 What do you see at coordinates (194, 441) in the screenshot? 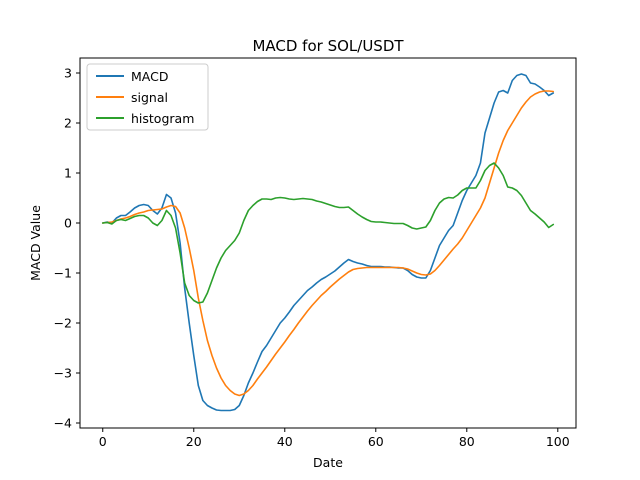
I see `x-tick-label: 20` at bounding box center [194, 441].